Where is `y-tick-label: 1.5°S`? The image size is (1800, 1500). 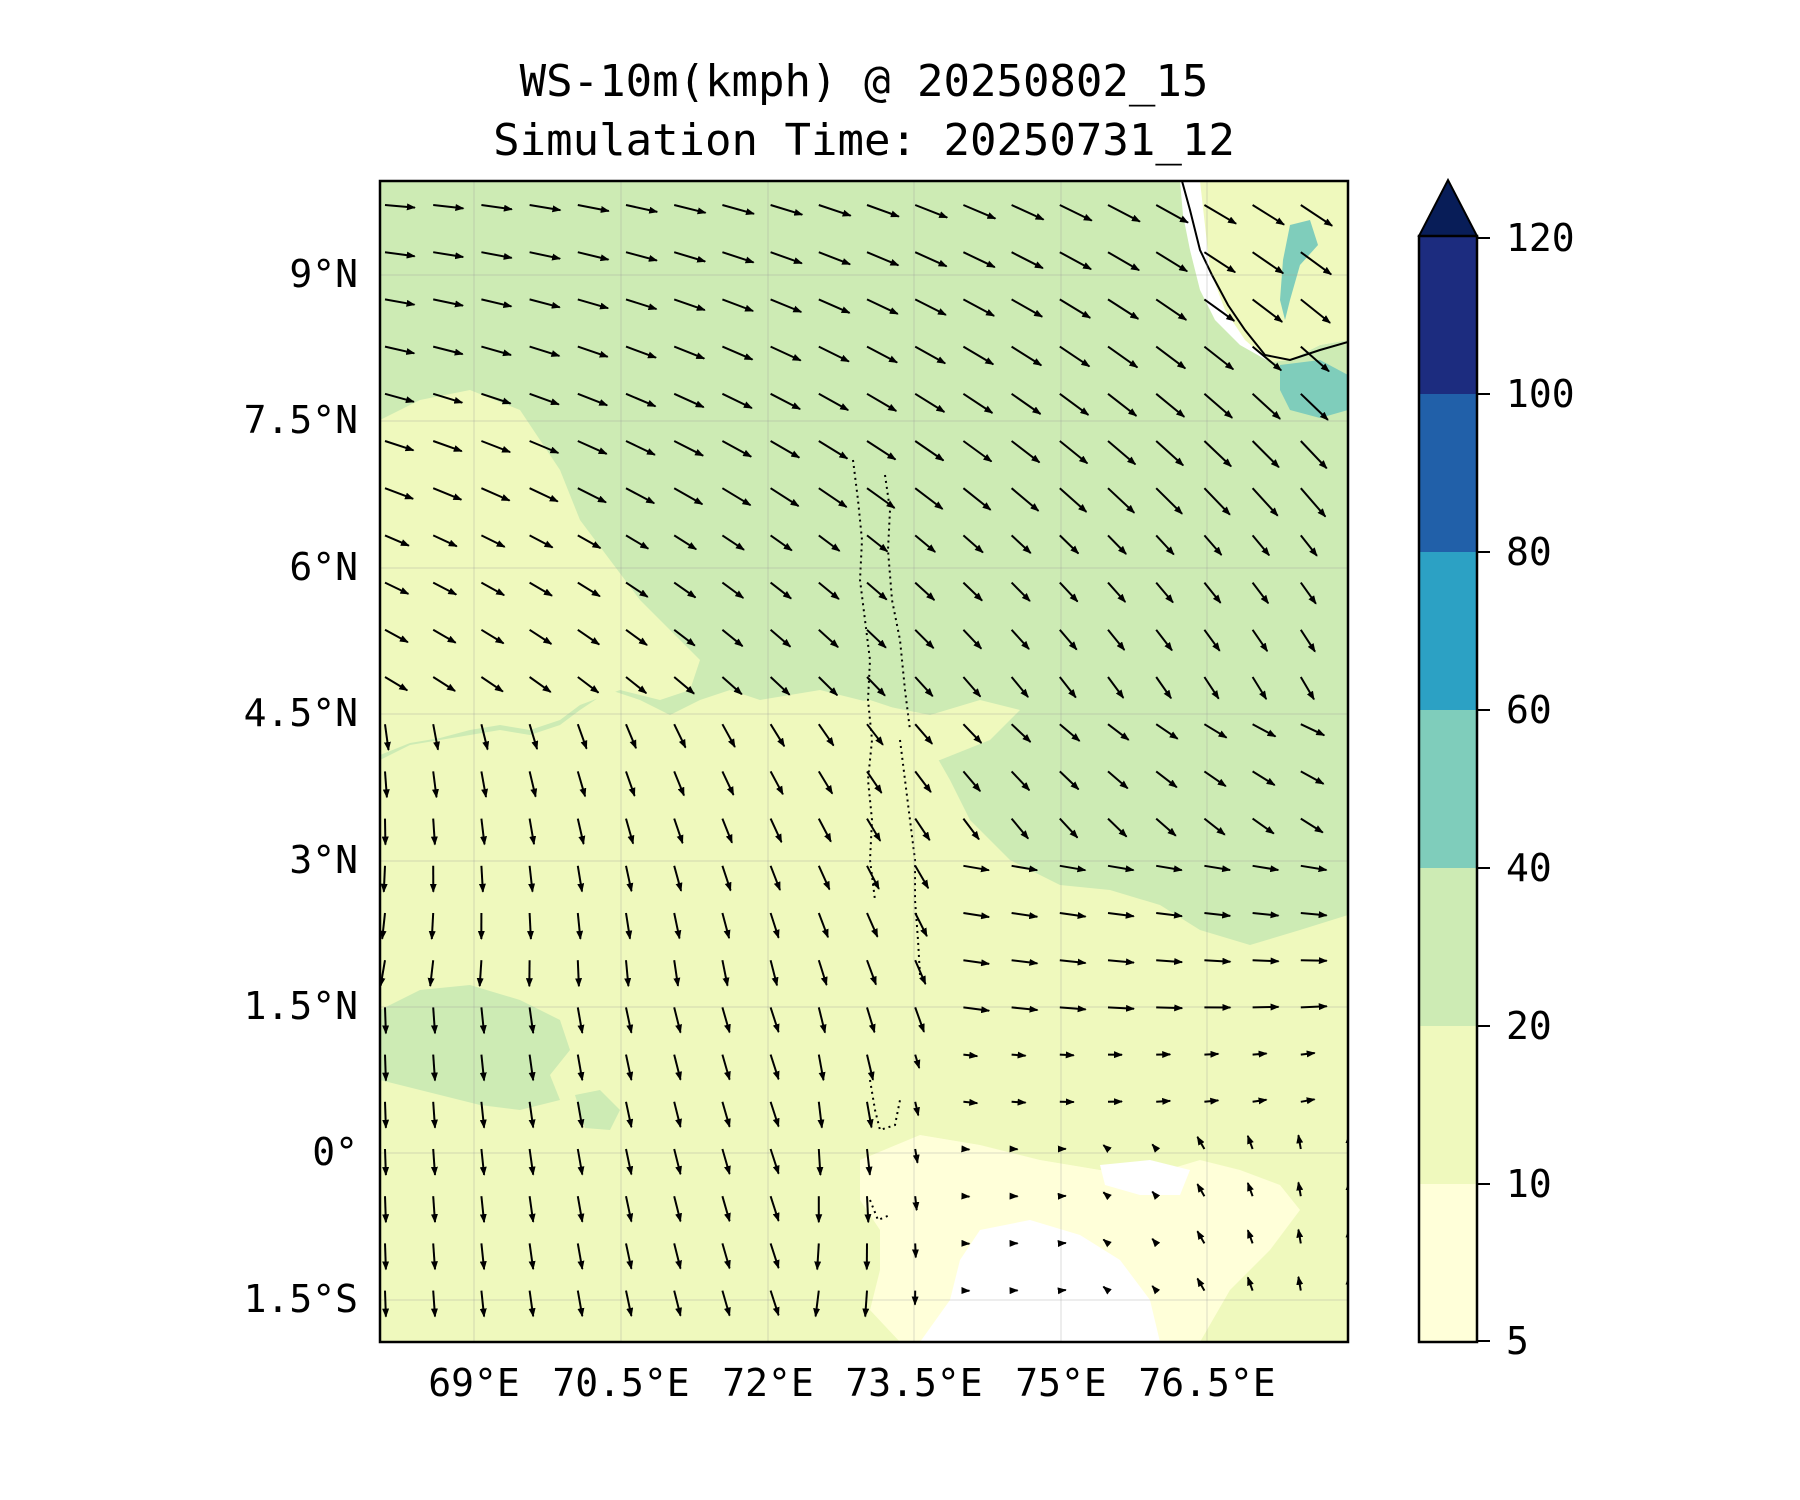 y-tick-label: 1.5°S is located at coordinates (301, 1299).